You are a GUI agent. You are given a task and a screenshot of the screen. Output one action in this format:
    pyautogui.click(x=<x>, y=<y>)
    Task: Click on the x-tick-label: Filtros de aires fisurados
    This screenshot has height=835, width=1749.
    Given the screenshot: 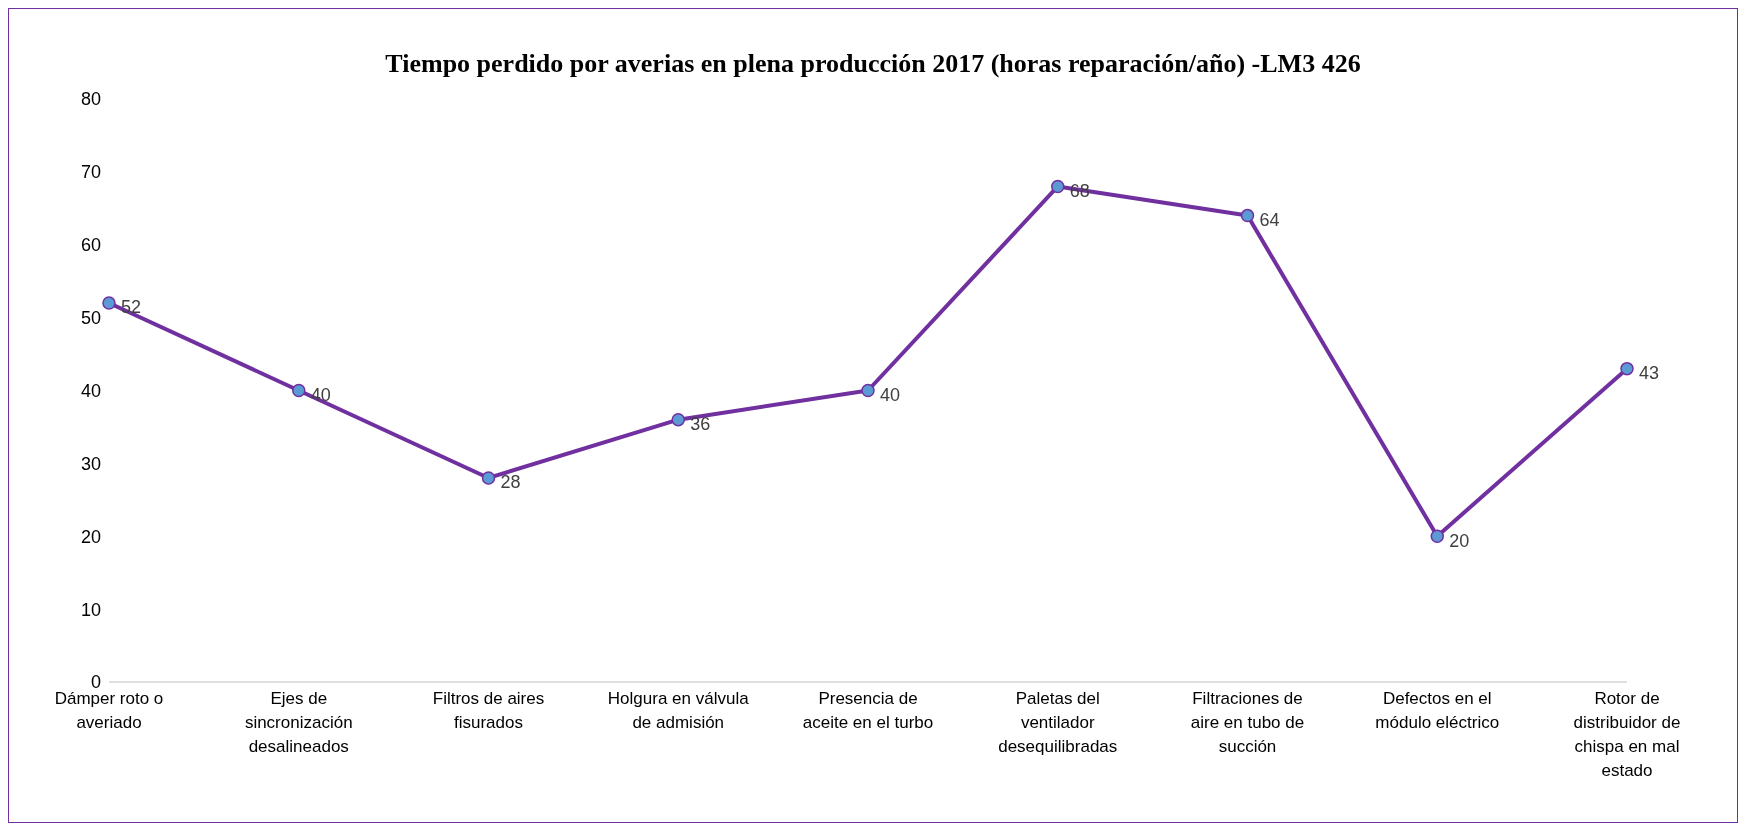 What is the action you would take?
    pyautogui.click(x=488, y=710)
    